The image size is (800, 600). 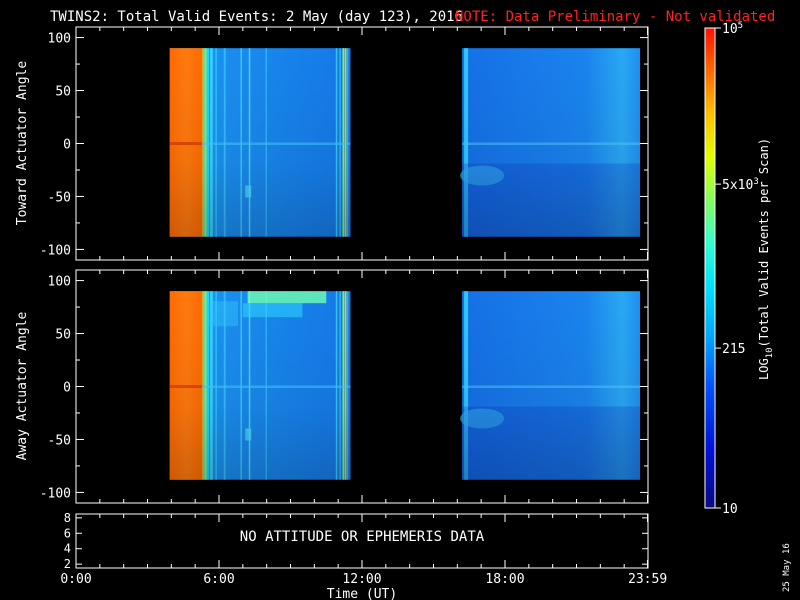 What do you see at coordinates (75, 579) in the screenshot?
I see `xtick-label: 0:00` at bounding box center [75, 579].